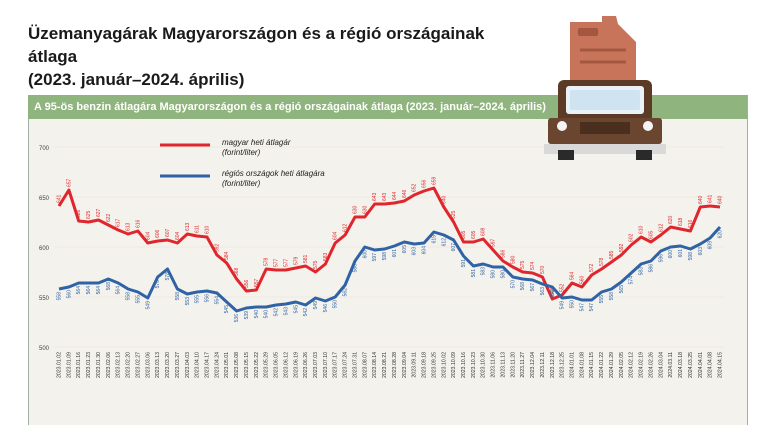 The width and height of the screenshot is (760, 425). I want to click on data-label-region: 574, so click(632, 280).